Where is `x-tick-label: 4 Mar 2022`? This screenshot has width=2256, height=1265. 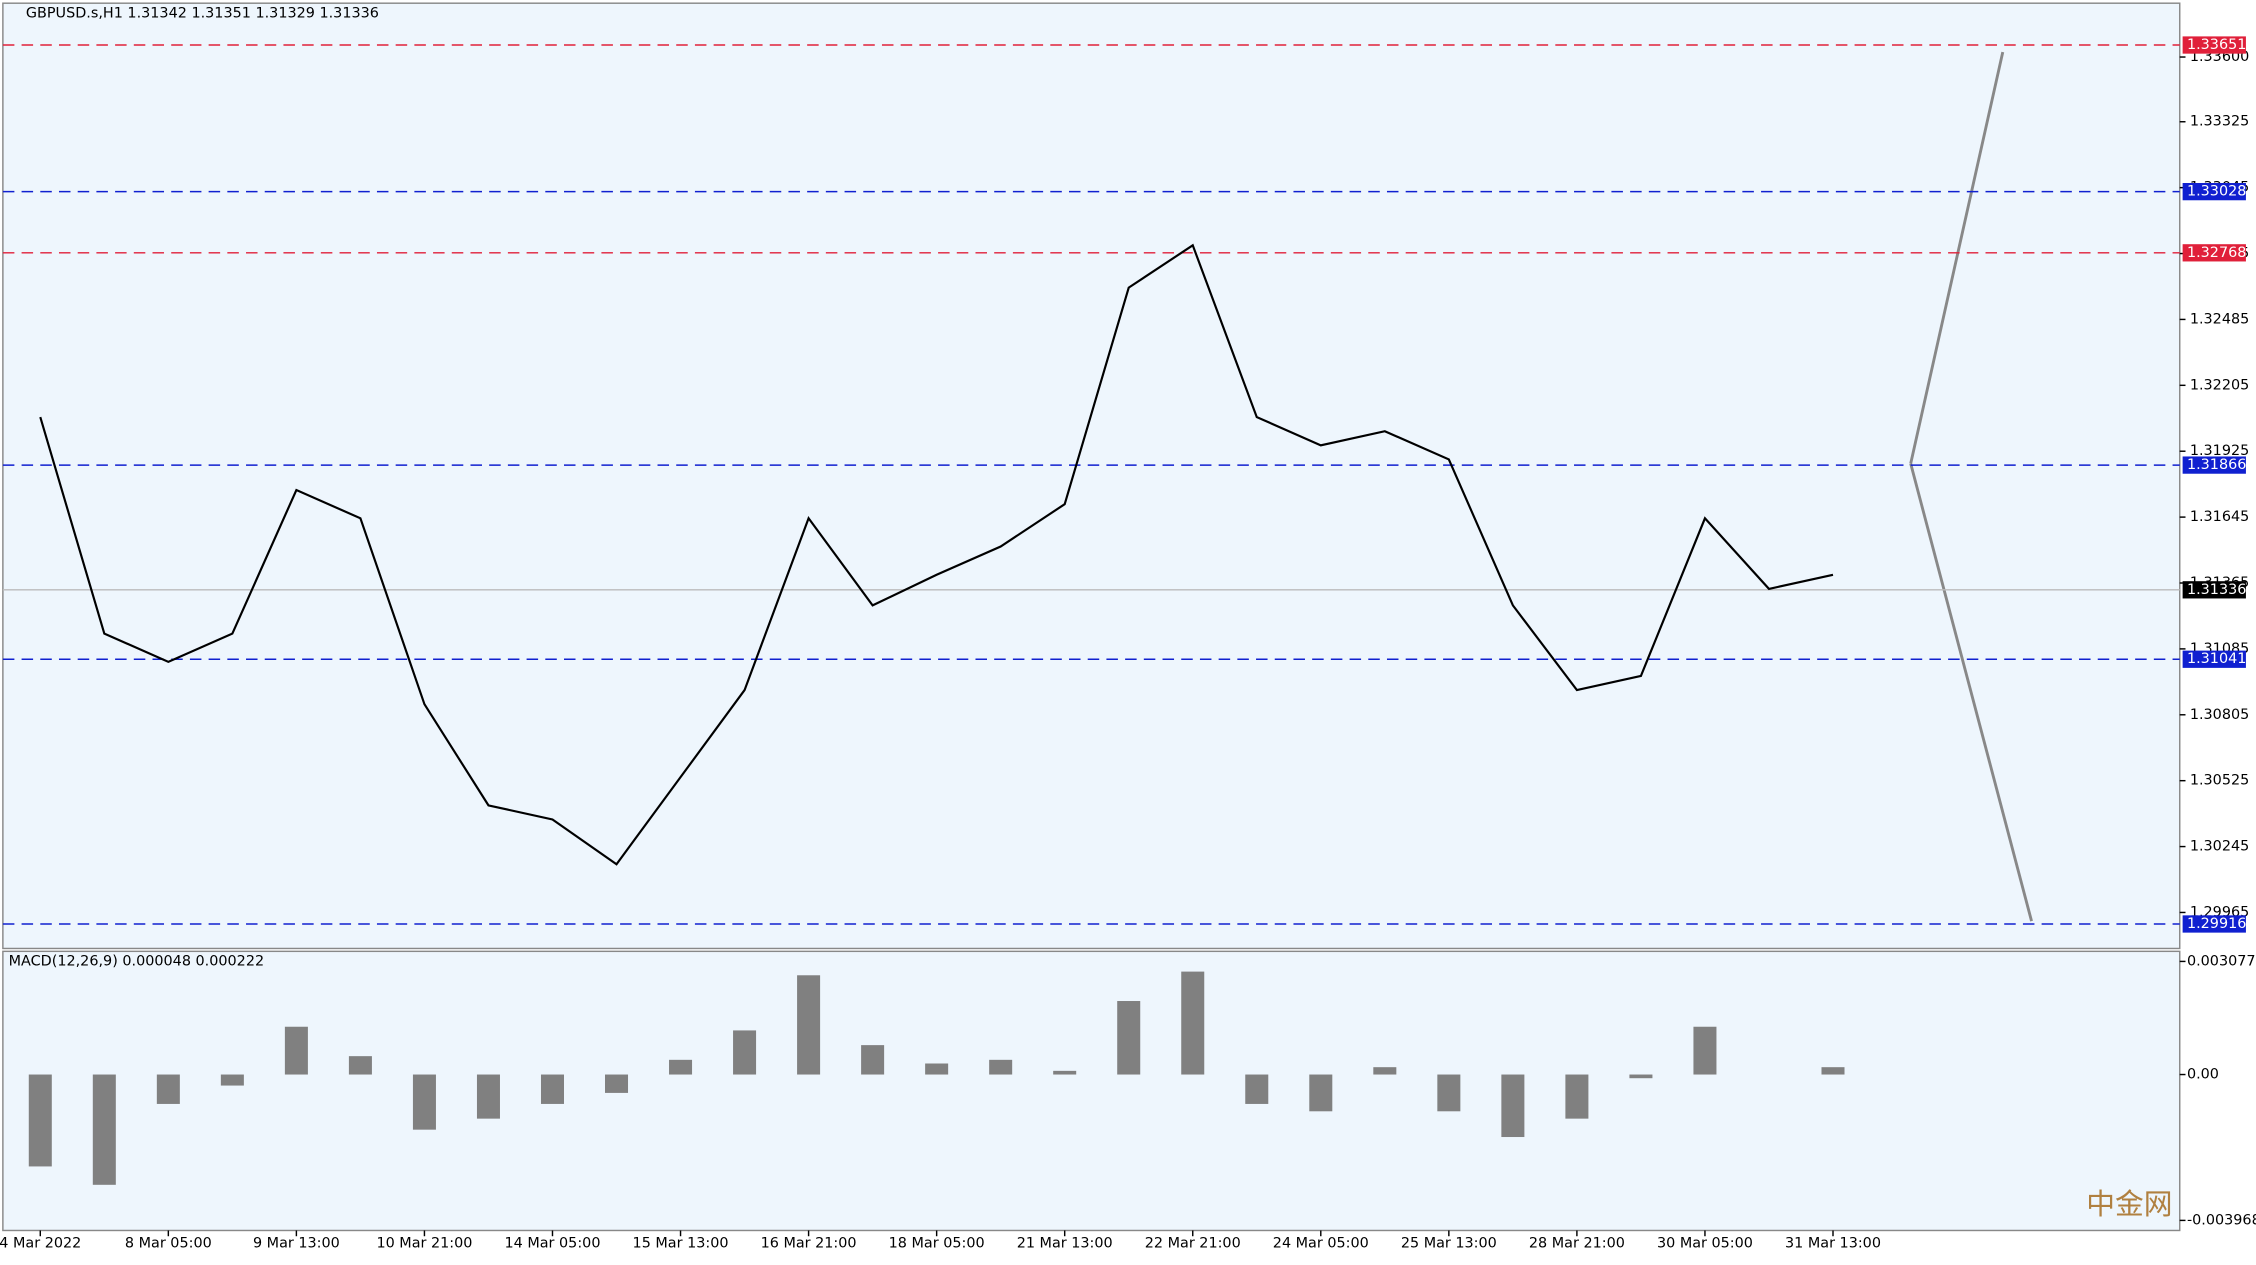
x-tick-label: 4 Mar 2022 is located at coordinates (40, 1243).